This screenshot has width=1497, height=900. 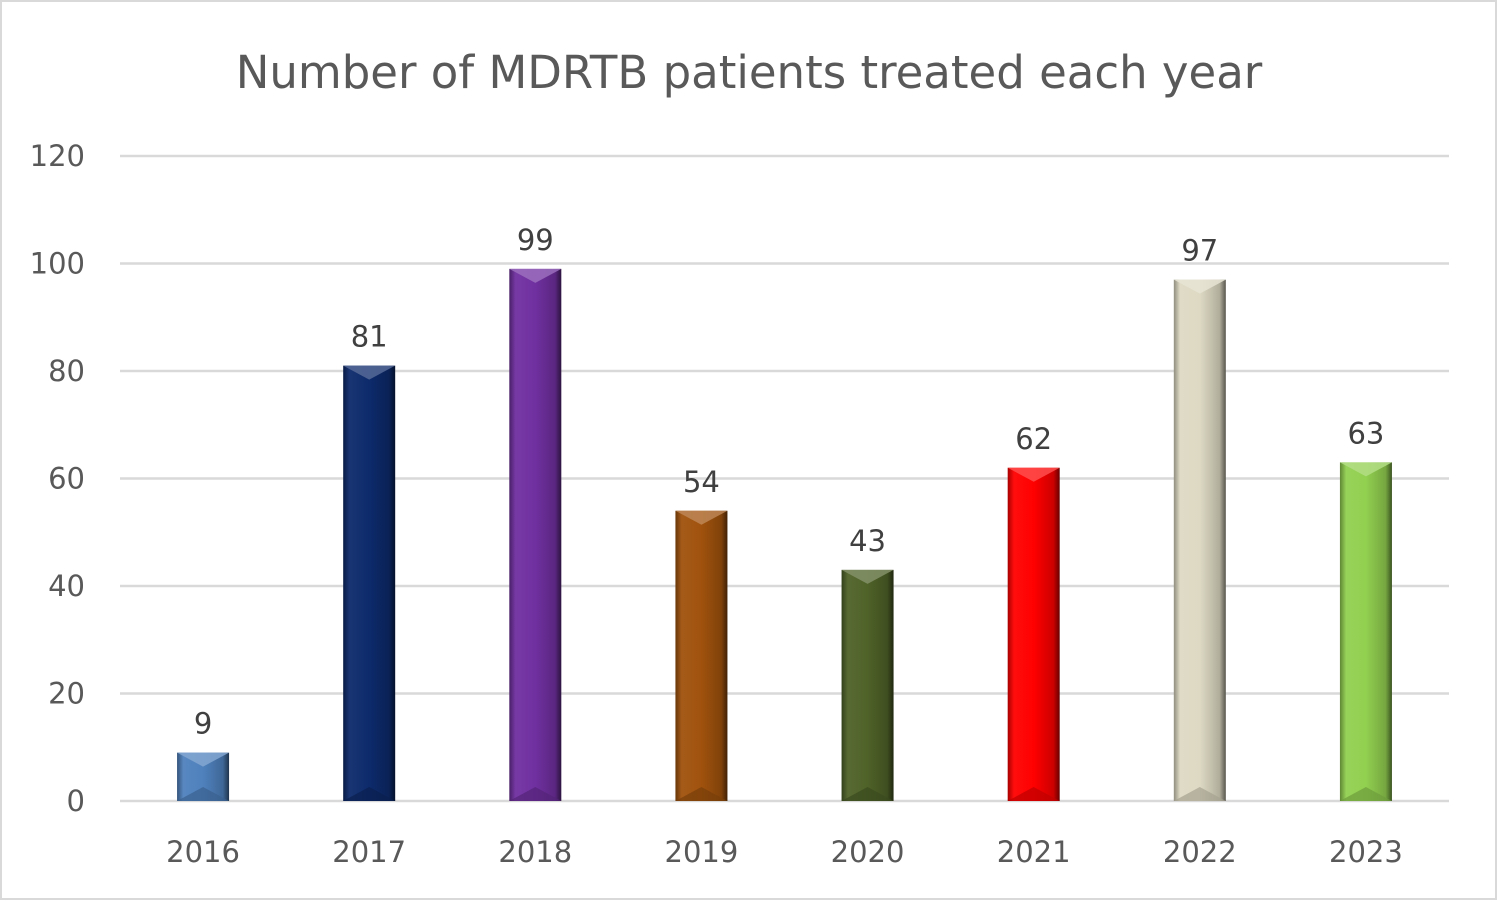 What do you see at coordinates (867, 541) in the screenshot?
I see `data-label: 43` at bounding box center [867, 541].